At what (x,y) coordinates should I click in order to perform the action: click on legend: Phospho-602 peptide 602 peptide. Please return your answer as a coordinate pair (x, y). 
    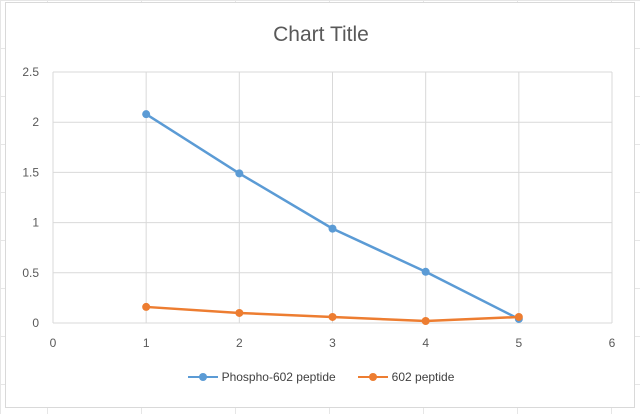
    Looking at the image, I should click on (321, 377).